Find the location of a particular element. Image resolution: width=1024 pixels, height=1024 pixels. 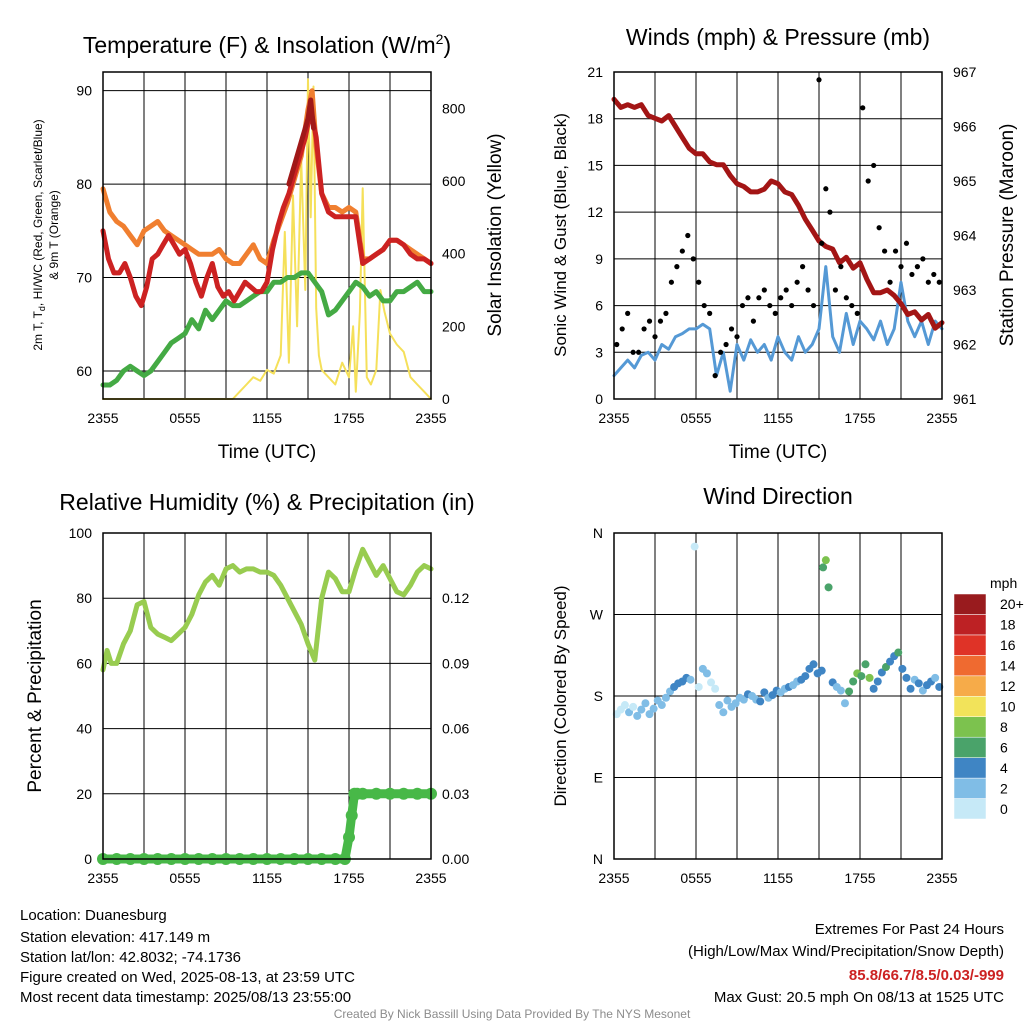

colorbar-label: 20+ is located at coordinates (1012, 604).